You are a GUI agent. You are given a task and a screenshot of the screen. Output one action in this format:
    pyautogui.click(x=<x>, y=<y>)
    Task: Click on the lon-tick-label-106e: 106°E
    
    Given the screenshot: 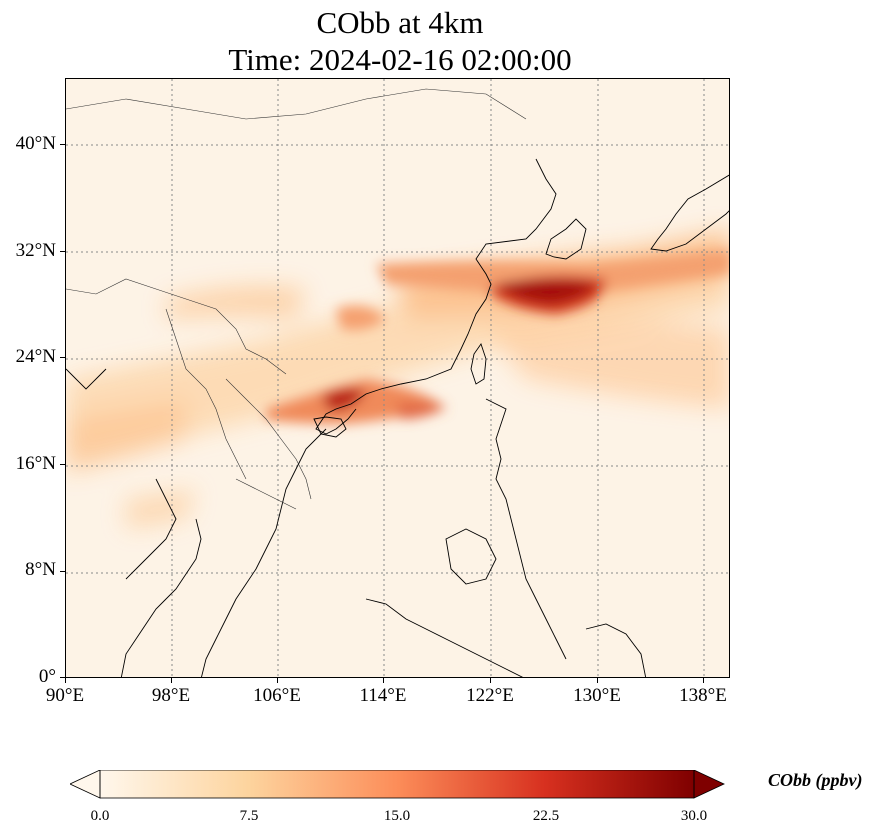 What is the action you would take?
    pyautogui.click(x=277, y=695)
    